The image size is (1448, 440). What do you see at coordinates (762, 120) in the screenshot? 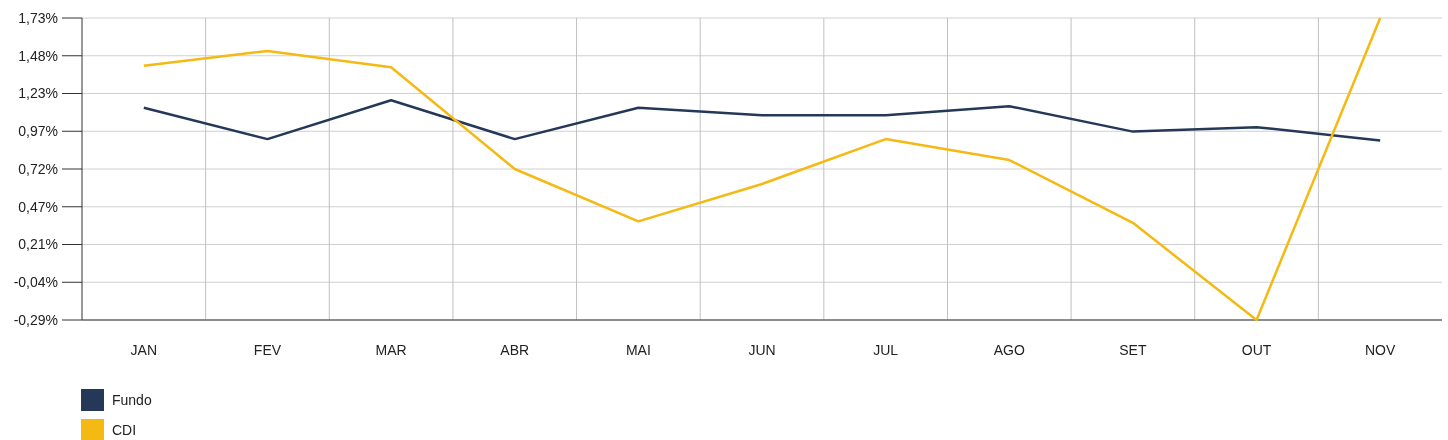
I see `line-series` at bounding box center [762, 120].